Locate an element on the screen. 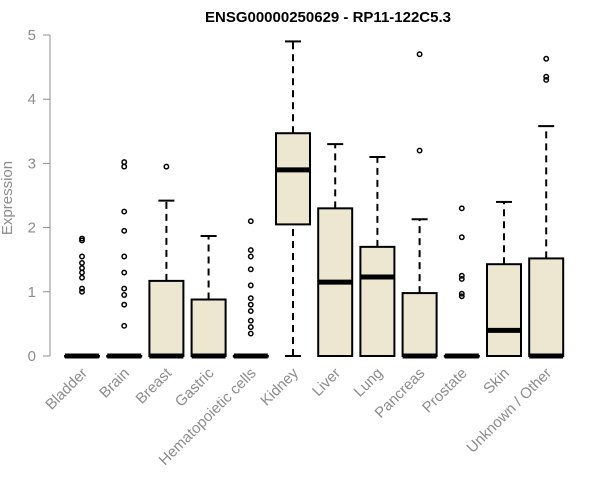  y-tick-label: 0 is located at coordinates (32, 356).